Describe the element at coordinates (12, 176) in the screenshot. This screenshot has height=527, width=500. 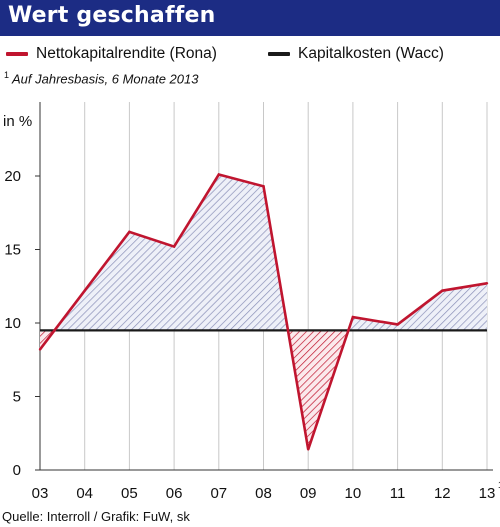
I see `y-tick-label-20: 20` at that location.